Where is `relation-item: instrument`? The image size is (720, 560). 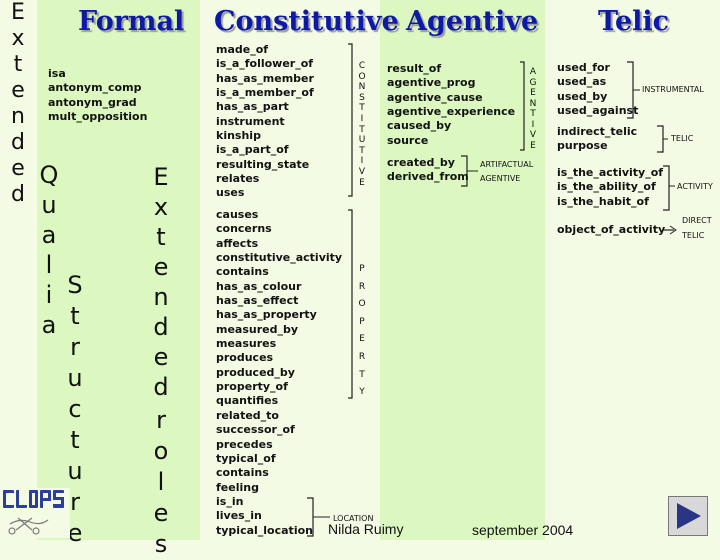
relation-item: instrument is located at coordinates (250, 121).